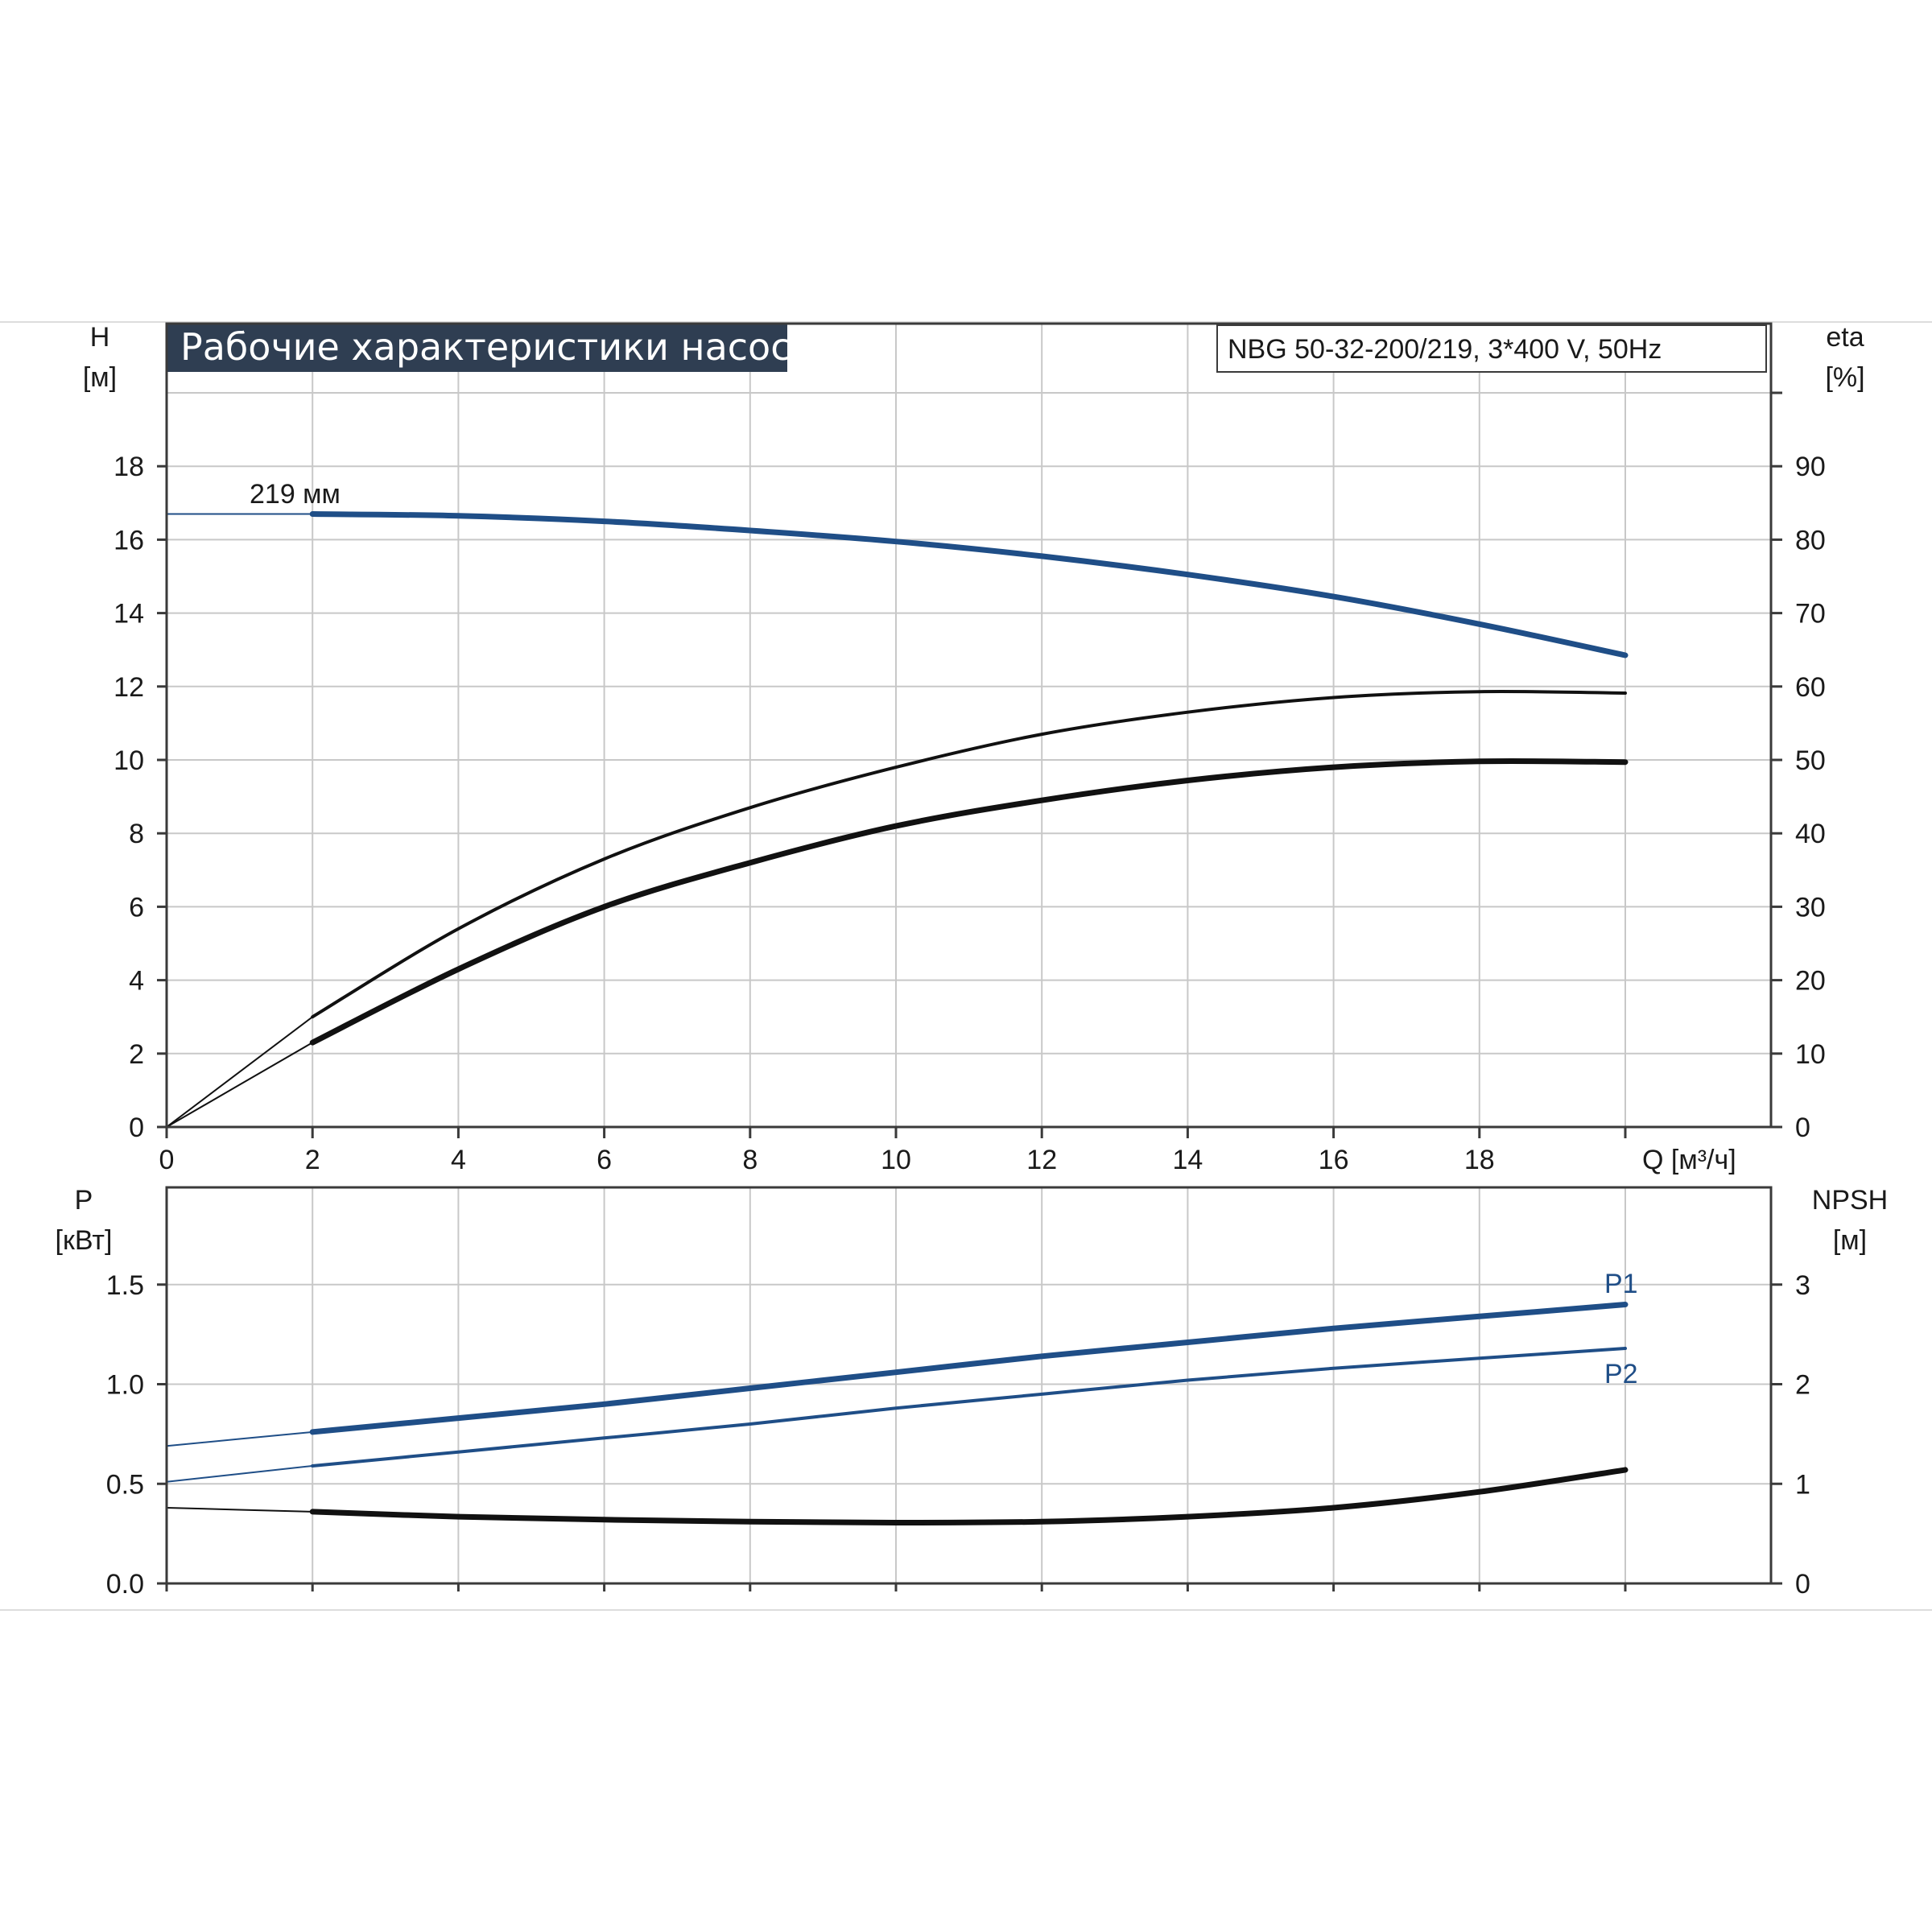  Describe the element at coordinates (1810, 760) in the screenshot. I see `right-tick-label: 50` at that location.